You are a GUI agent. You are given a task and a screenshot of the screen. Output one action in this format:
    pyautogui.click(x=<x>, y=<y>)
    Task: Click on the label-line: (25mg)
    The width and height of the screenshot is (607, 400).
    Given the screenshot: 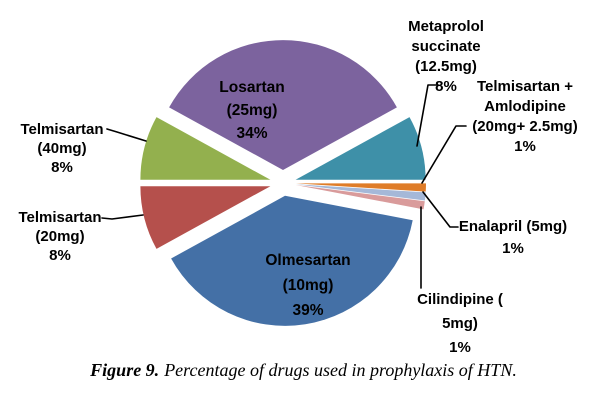 What is the action you would take?
    pyautogui.click(x=252, y=110)
    